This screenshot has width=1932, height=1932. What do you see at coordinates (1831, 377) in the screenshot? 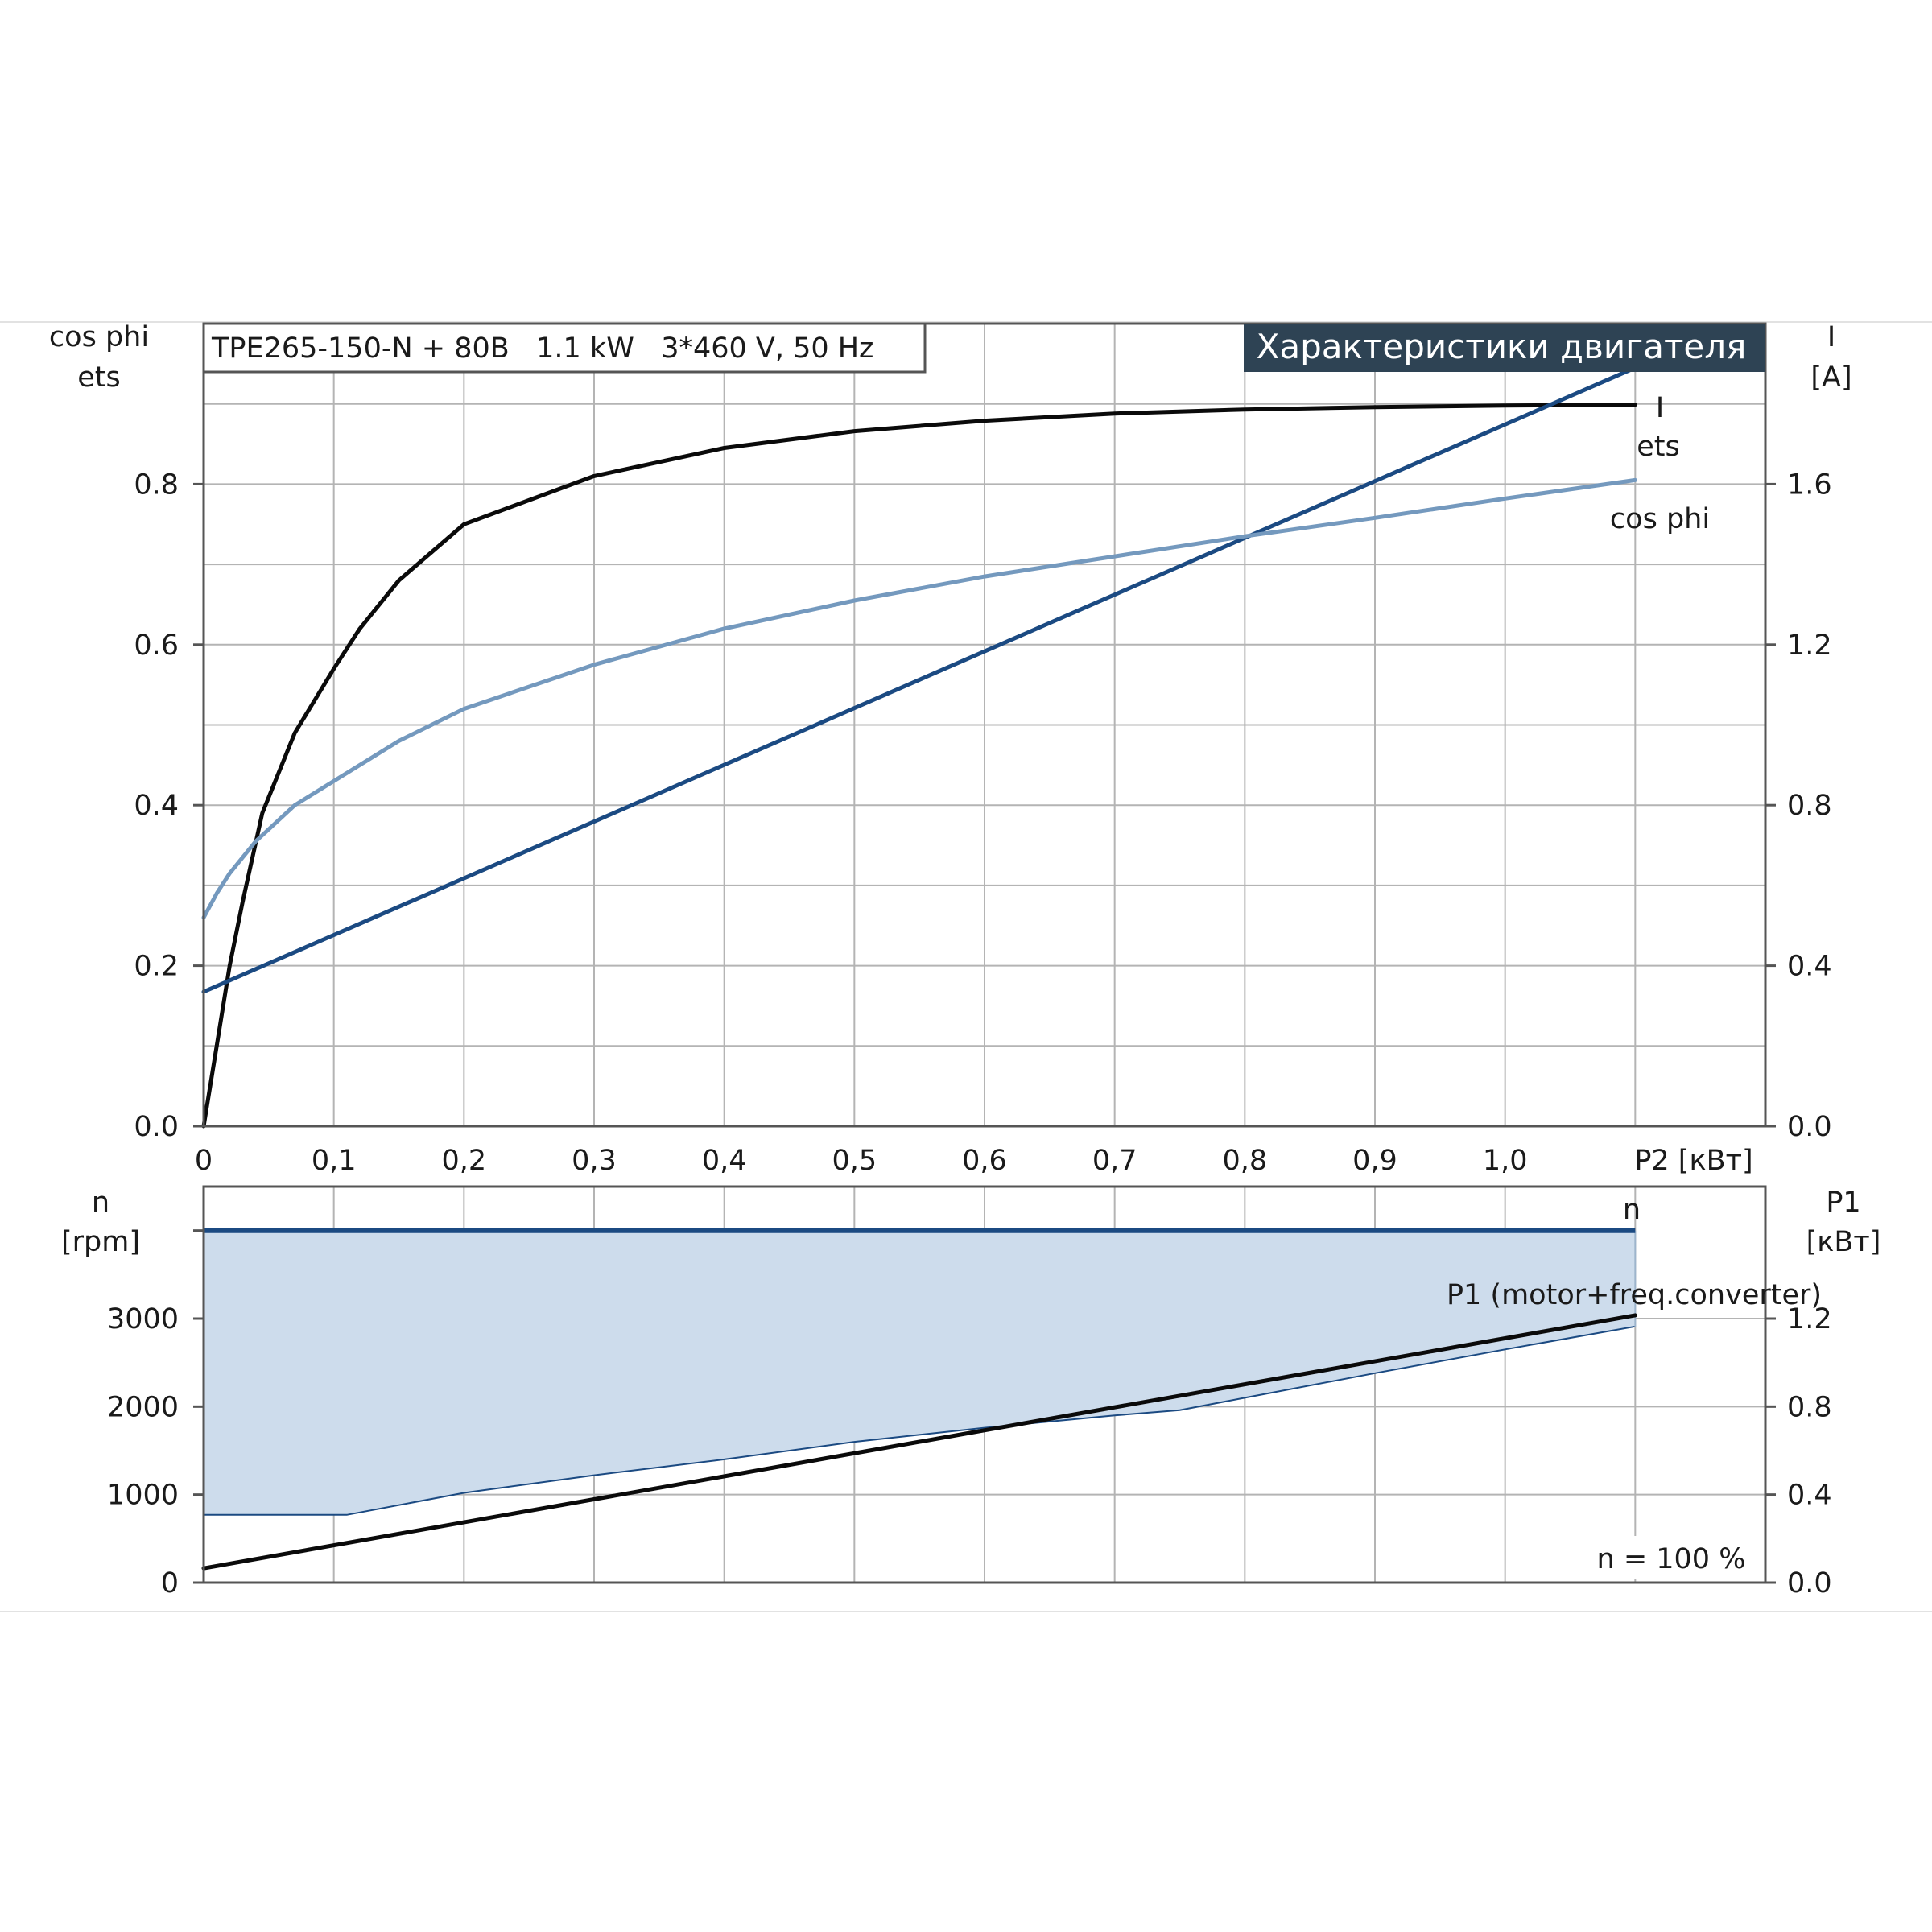
I see `y-right-label-unit: [A]` at bounding box center [1831, 377].